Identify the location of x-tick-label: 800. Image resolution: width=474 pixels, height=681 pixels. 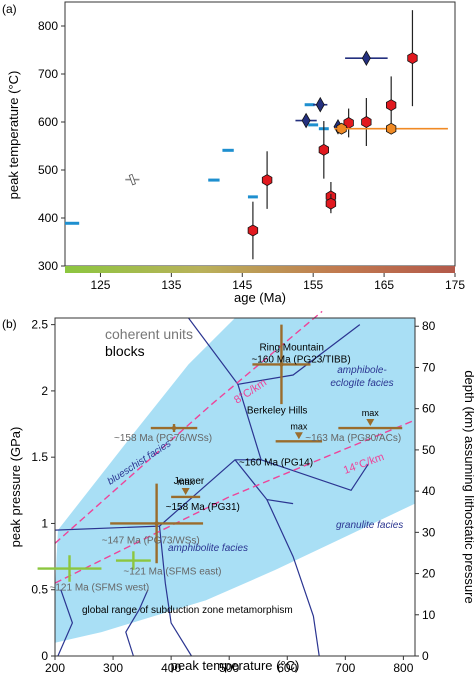
(403, 668).